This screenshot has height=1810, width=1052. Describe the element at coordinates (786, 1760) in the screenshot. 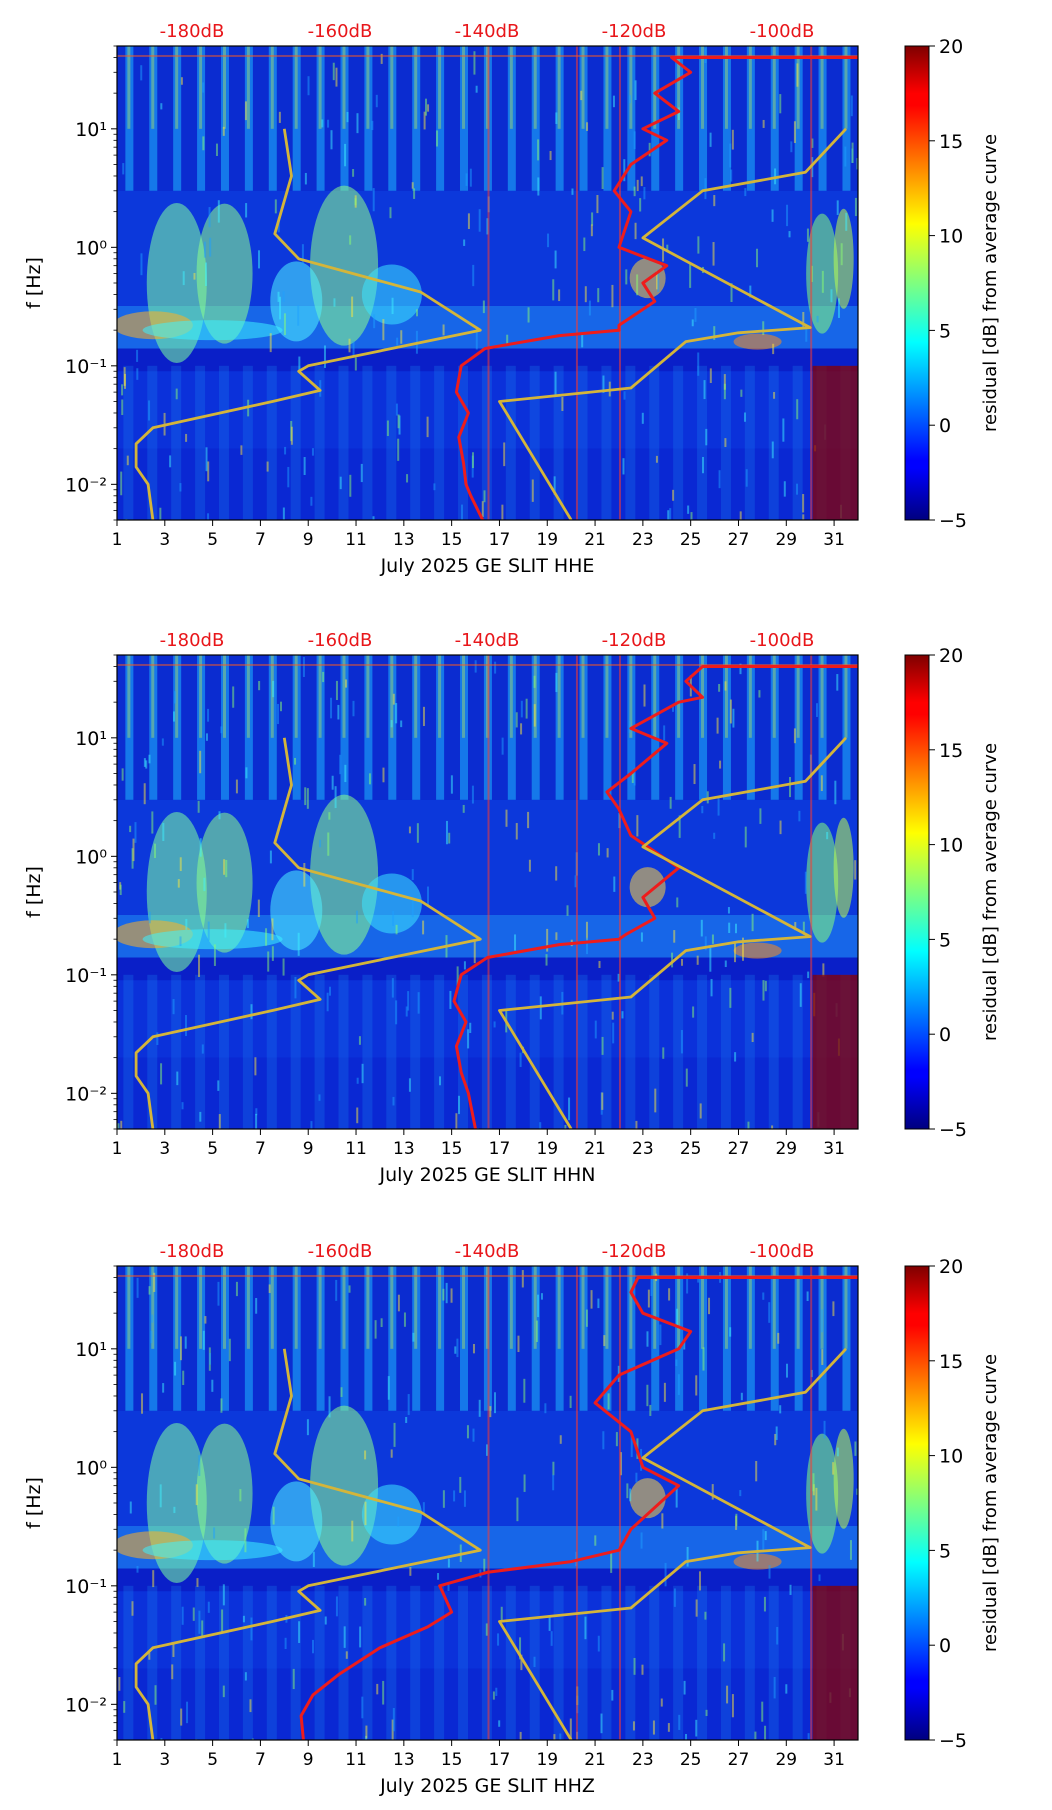

I see `x-tick-label: 29` at that location.